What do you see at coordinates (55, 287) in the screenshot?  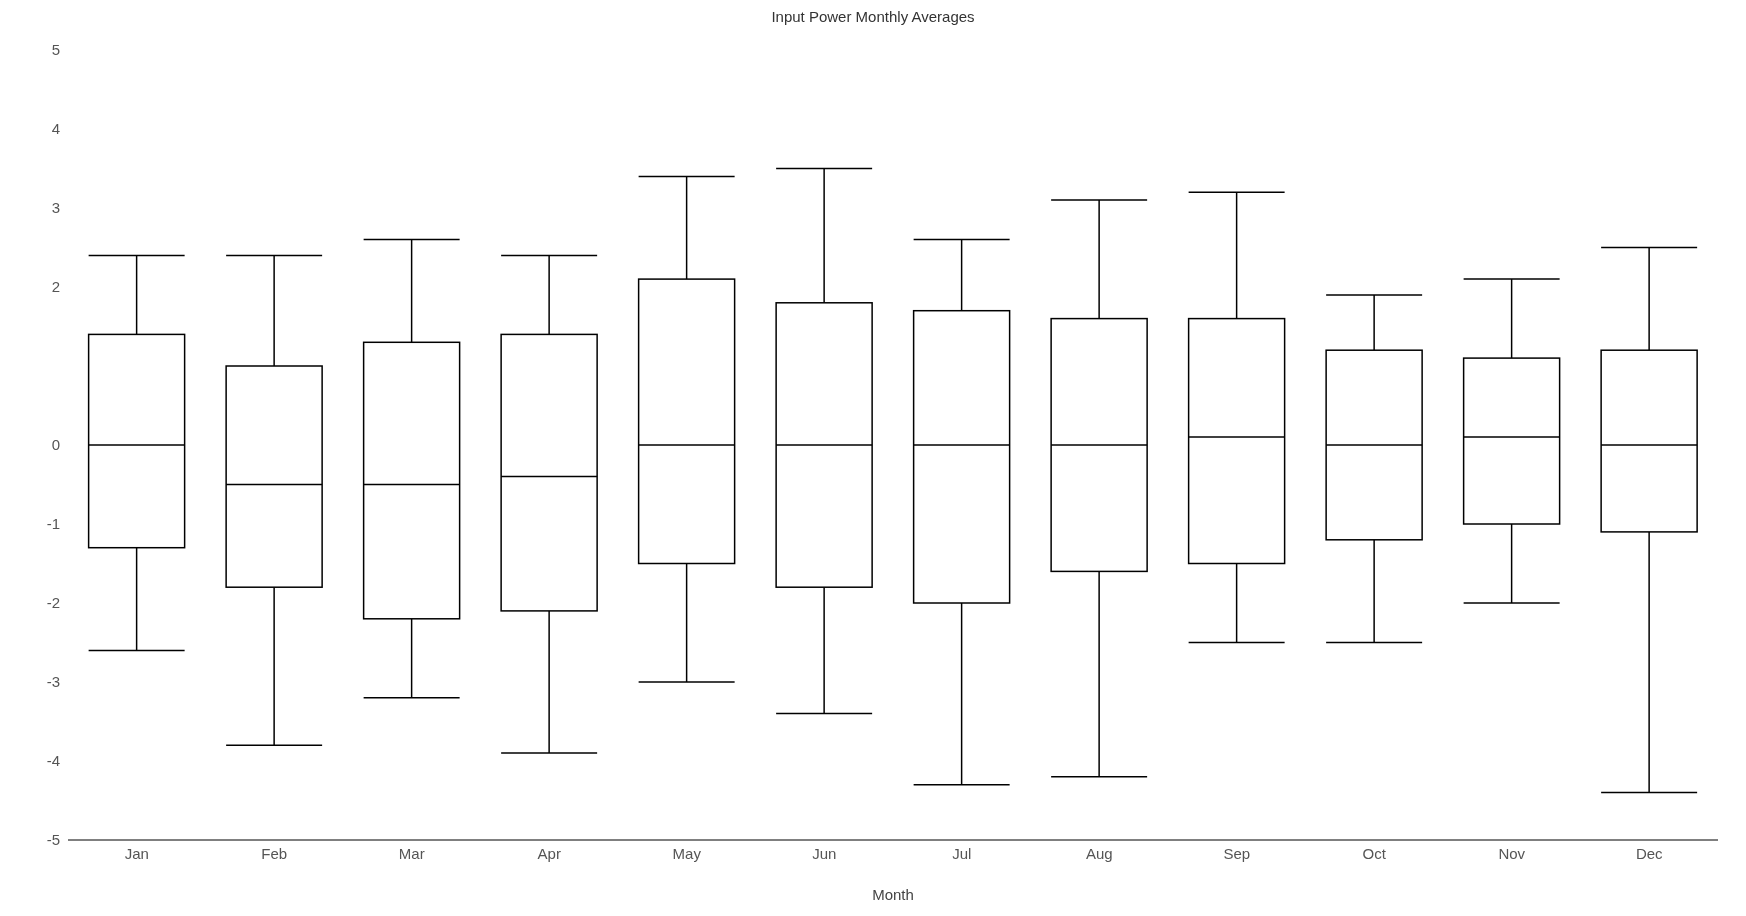 I see `y-tick-label: 2` at bounding box center [55, 287].